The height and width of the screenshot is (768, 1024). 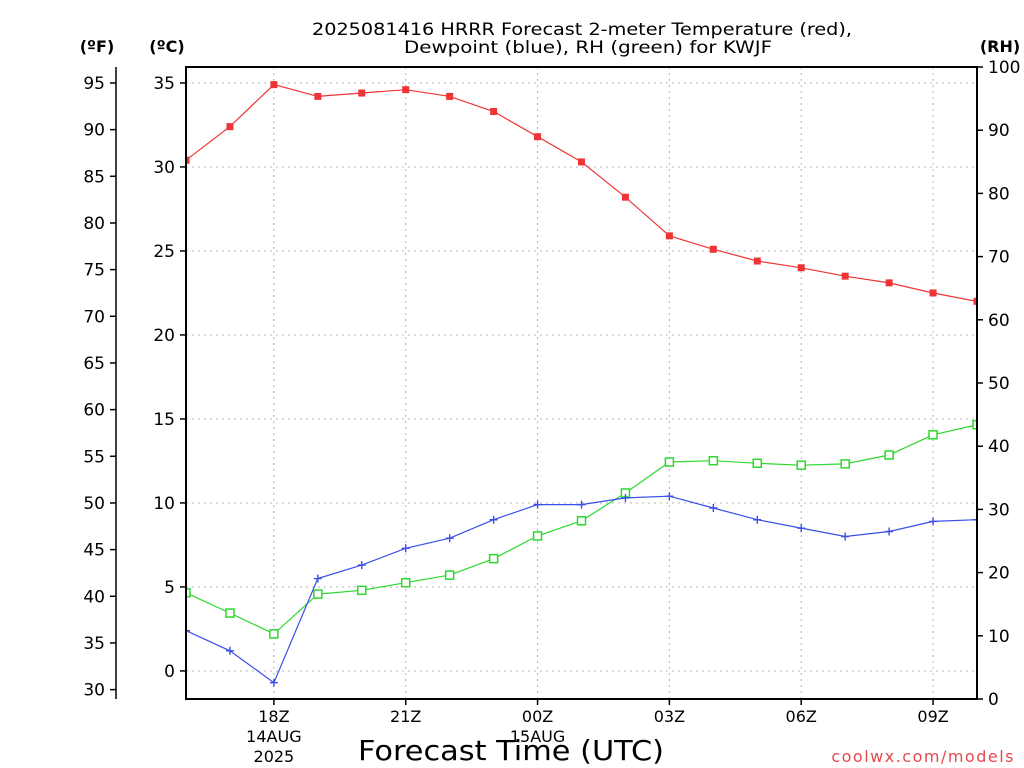 I want to click on fahrenheit-tick-label: 60, so click(x=94, y=411).